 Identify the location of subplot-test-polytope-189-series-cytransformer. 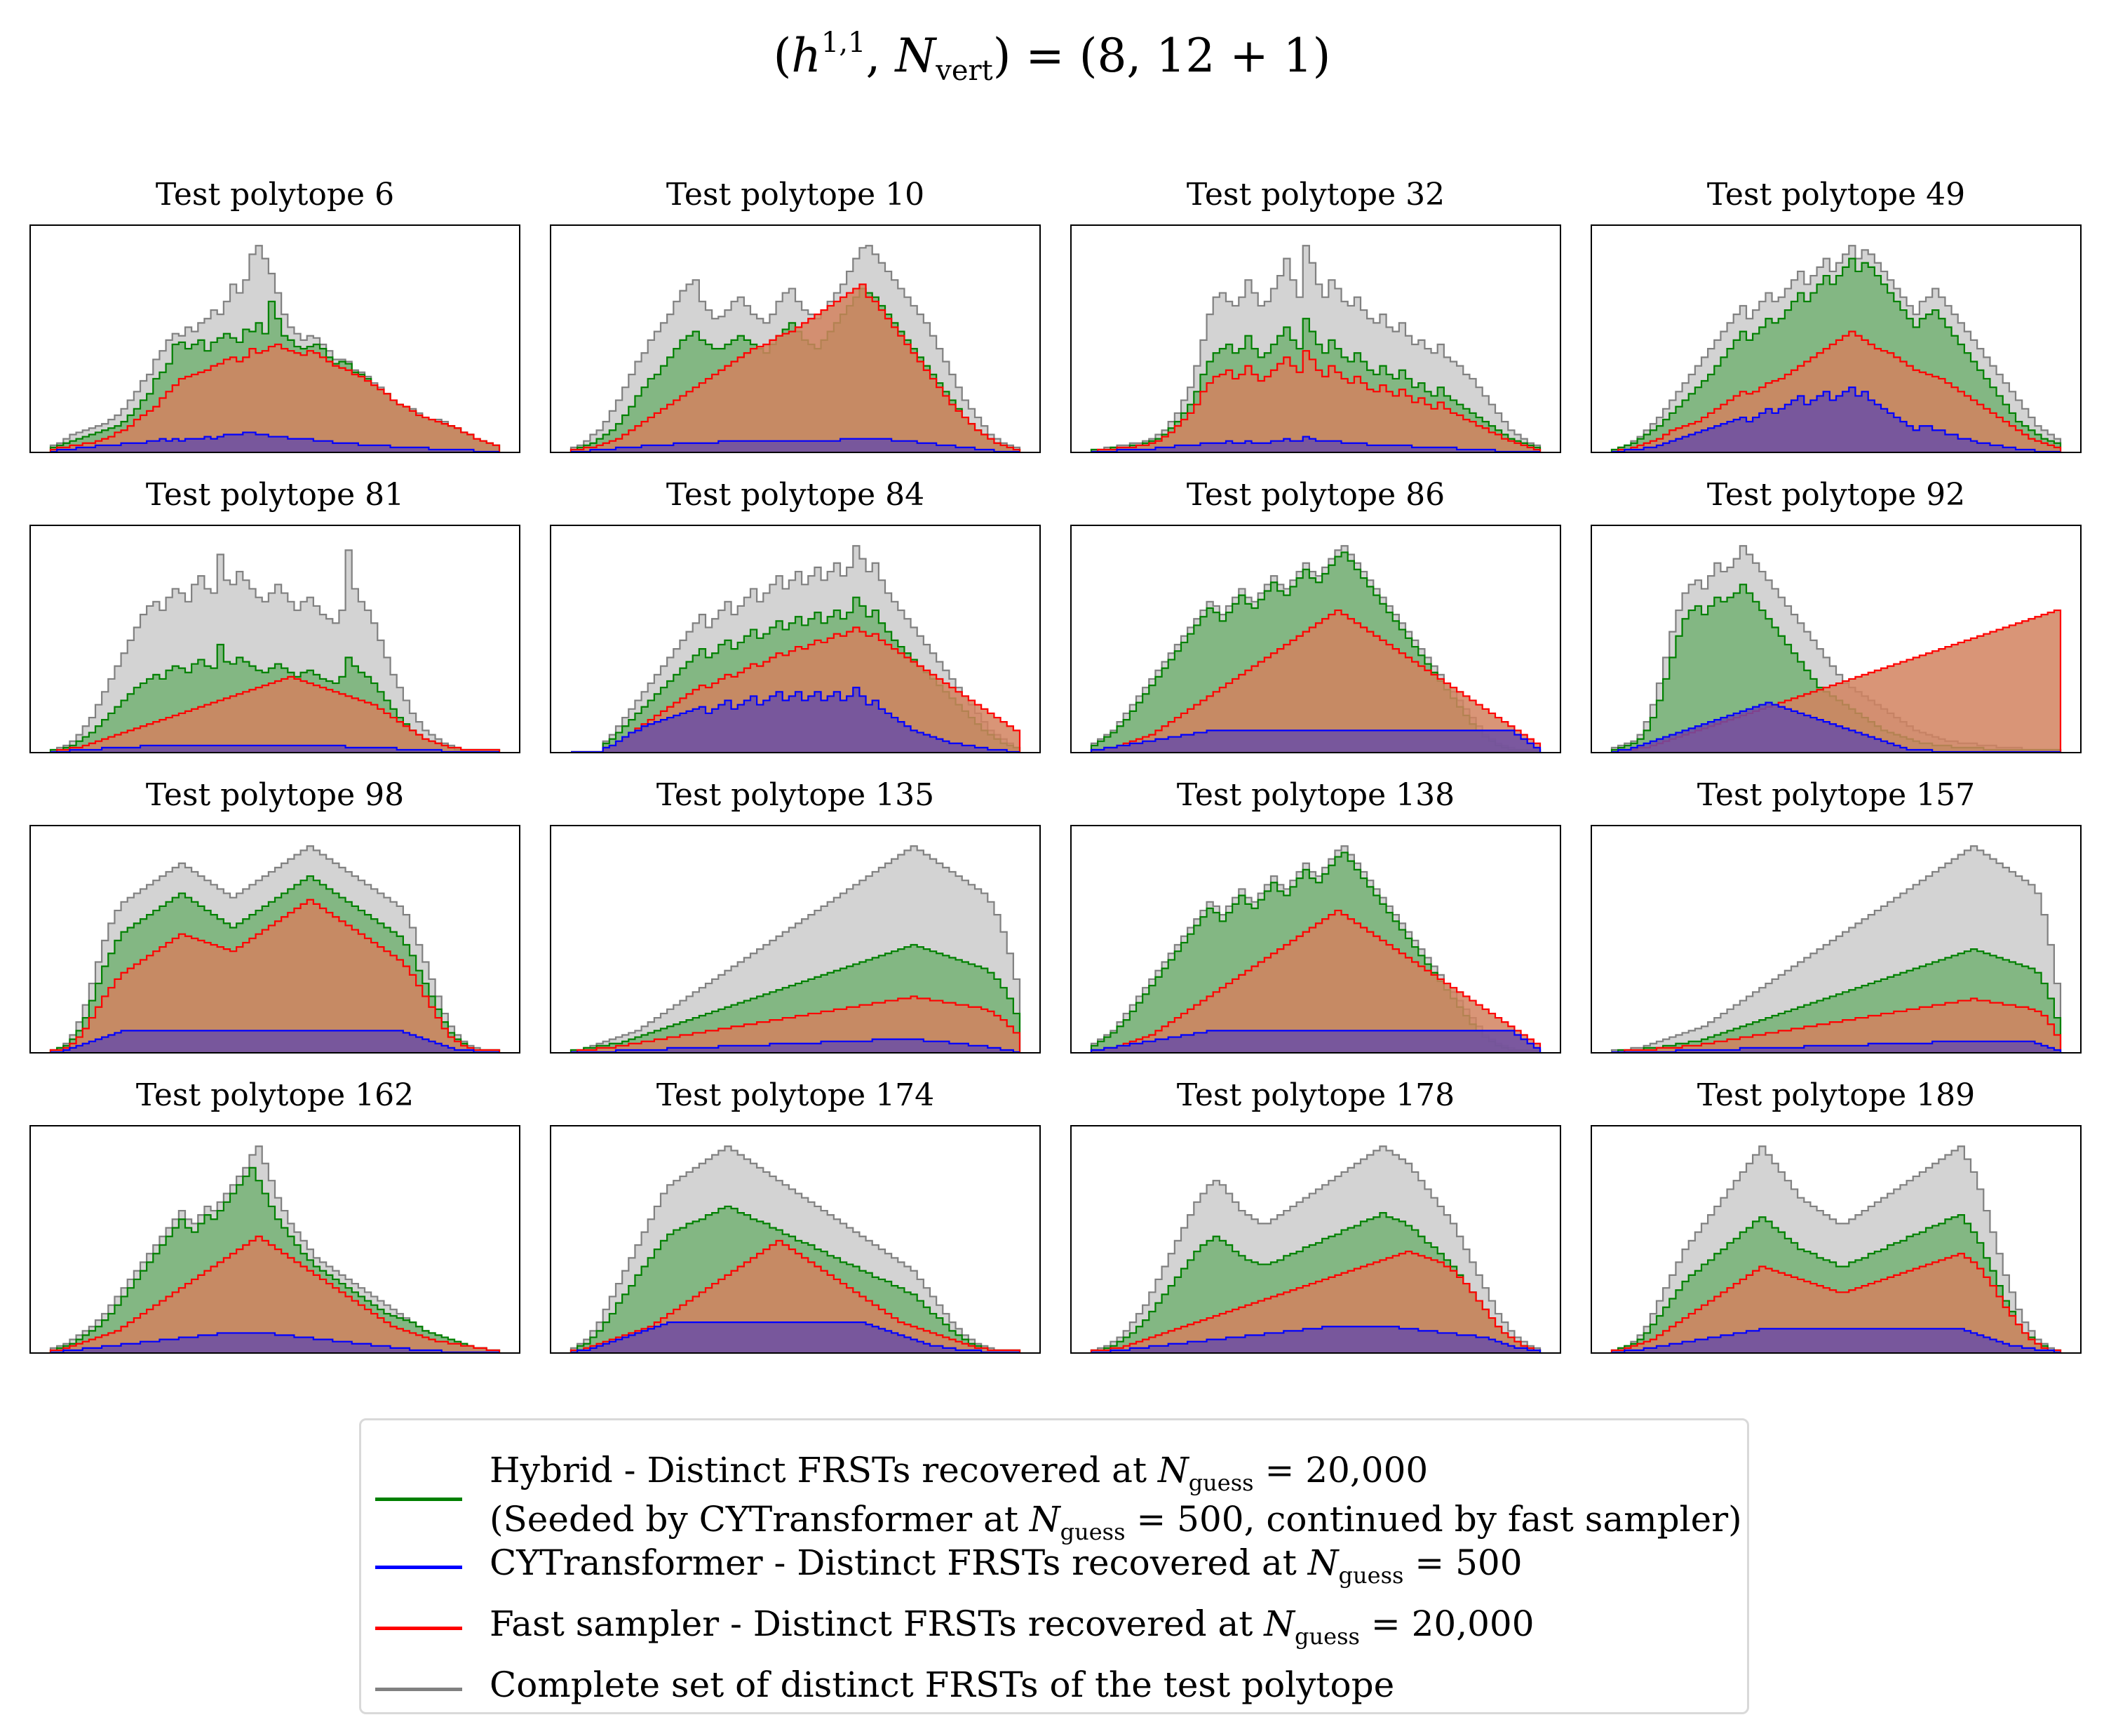
(1837, 1340).